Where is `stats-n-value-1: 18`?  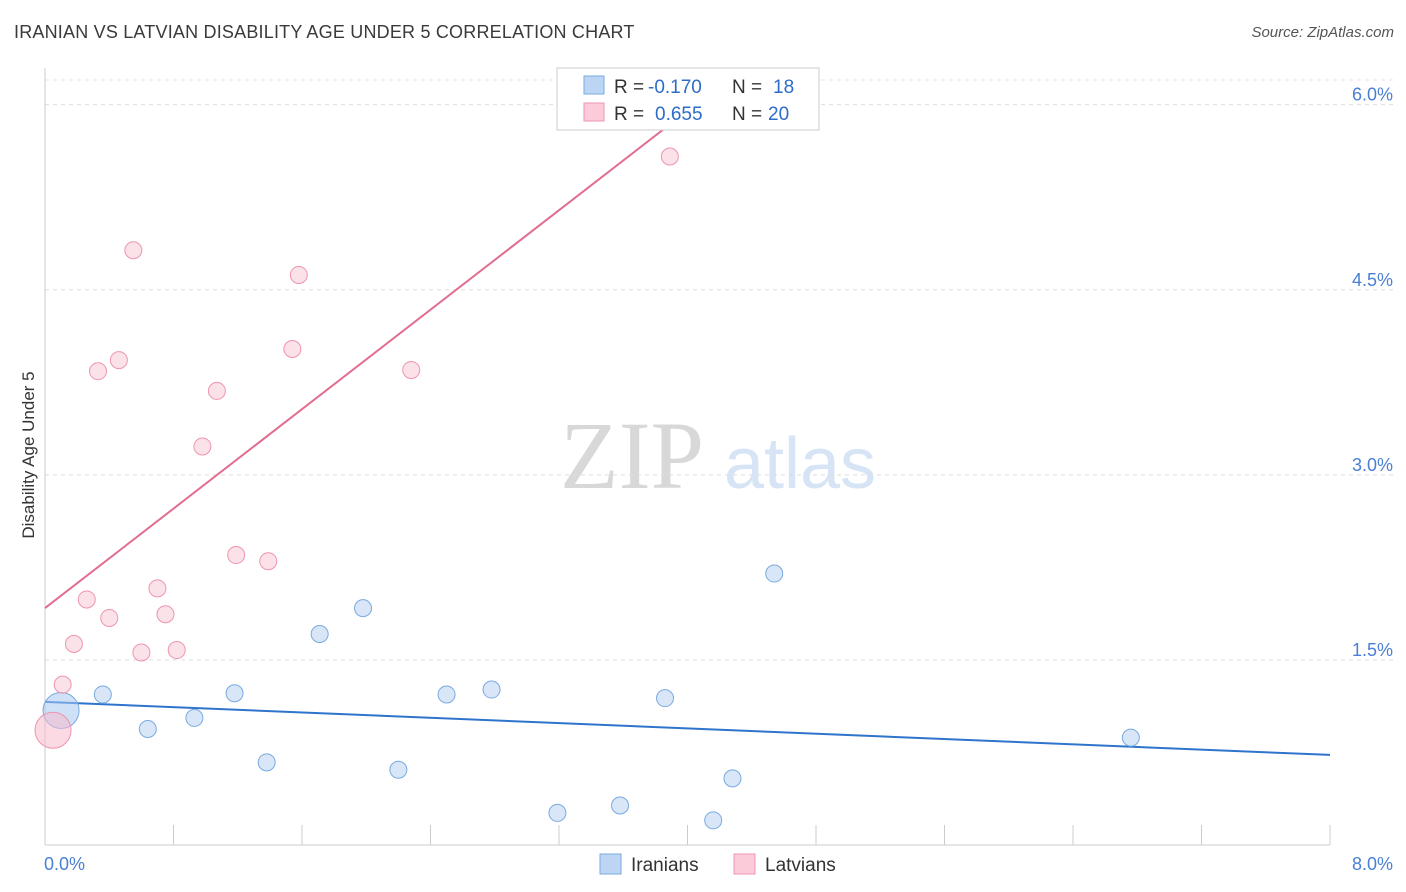
stats-n-value-1: 18 is located at coordinates (783, 87).